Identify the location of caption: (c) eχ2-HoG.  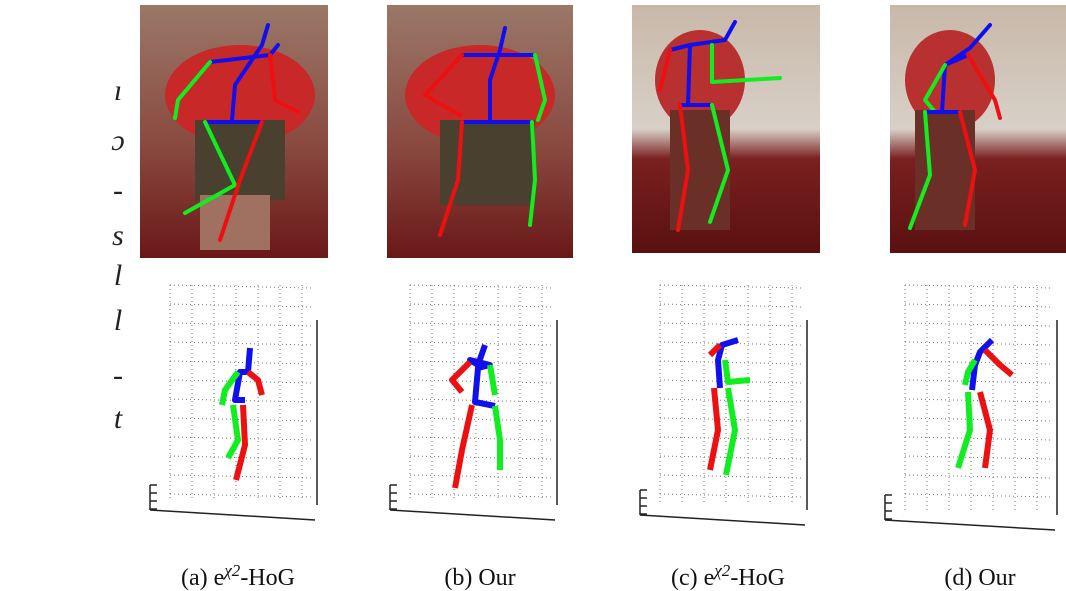
(728, 576).